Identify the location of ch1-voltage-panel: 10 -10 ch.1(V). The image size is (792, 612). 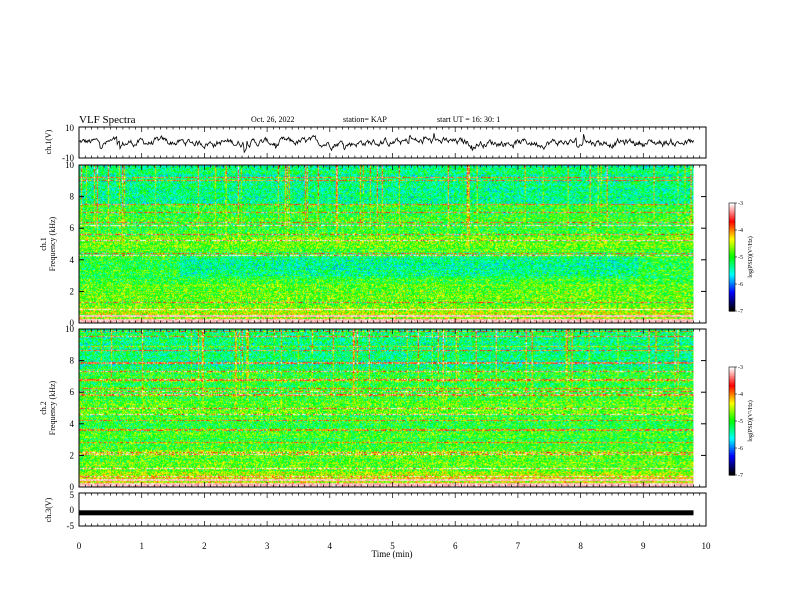
(375, 143).